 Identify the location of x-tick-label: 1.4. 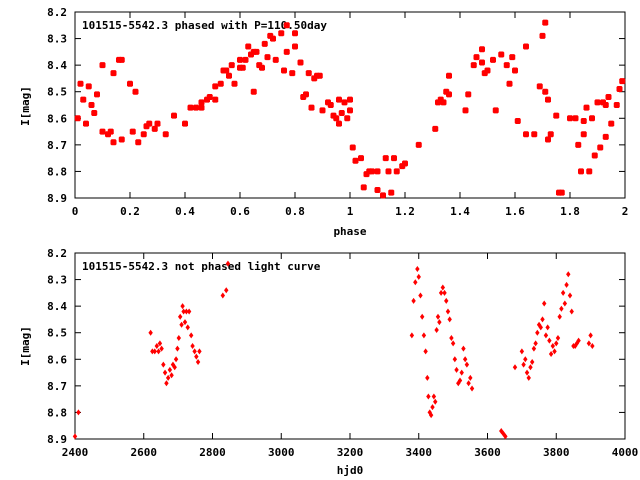
(460, 211).